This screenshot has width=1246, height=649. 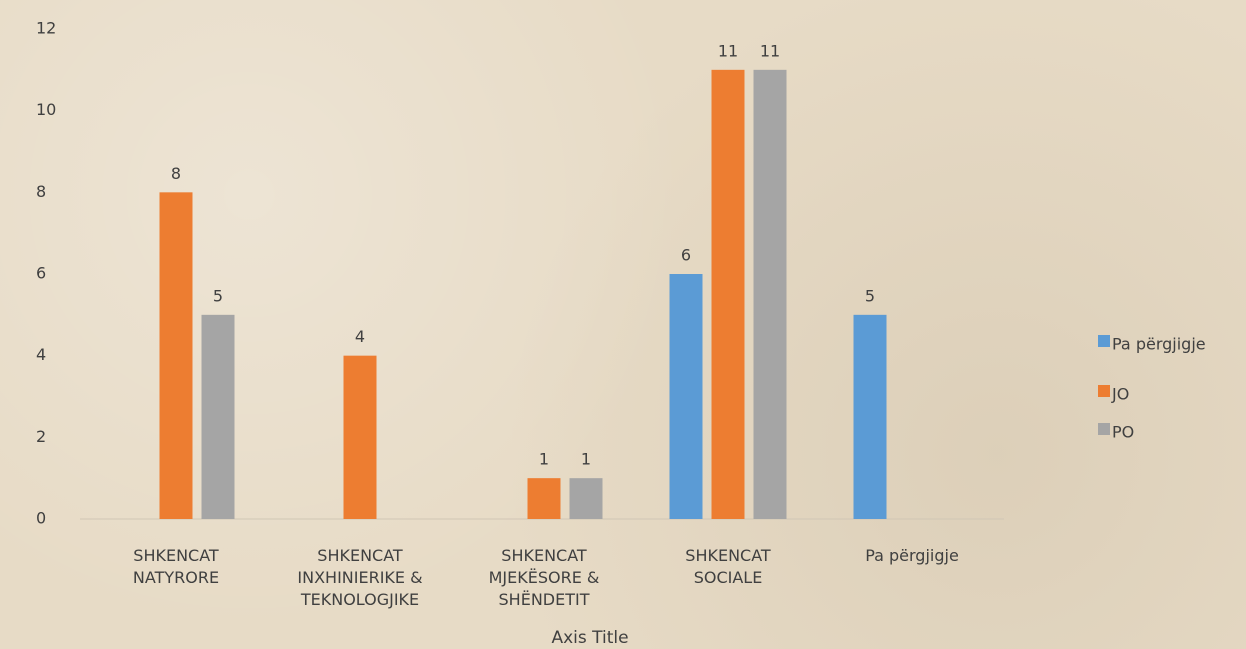 I want to click on x-axis-title: Axis Title, so click(x=590, y=638).